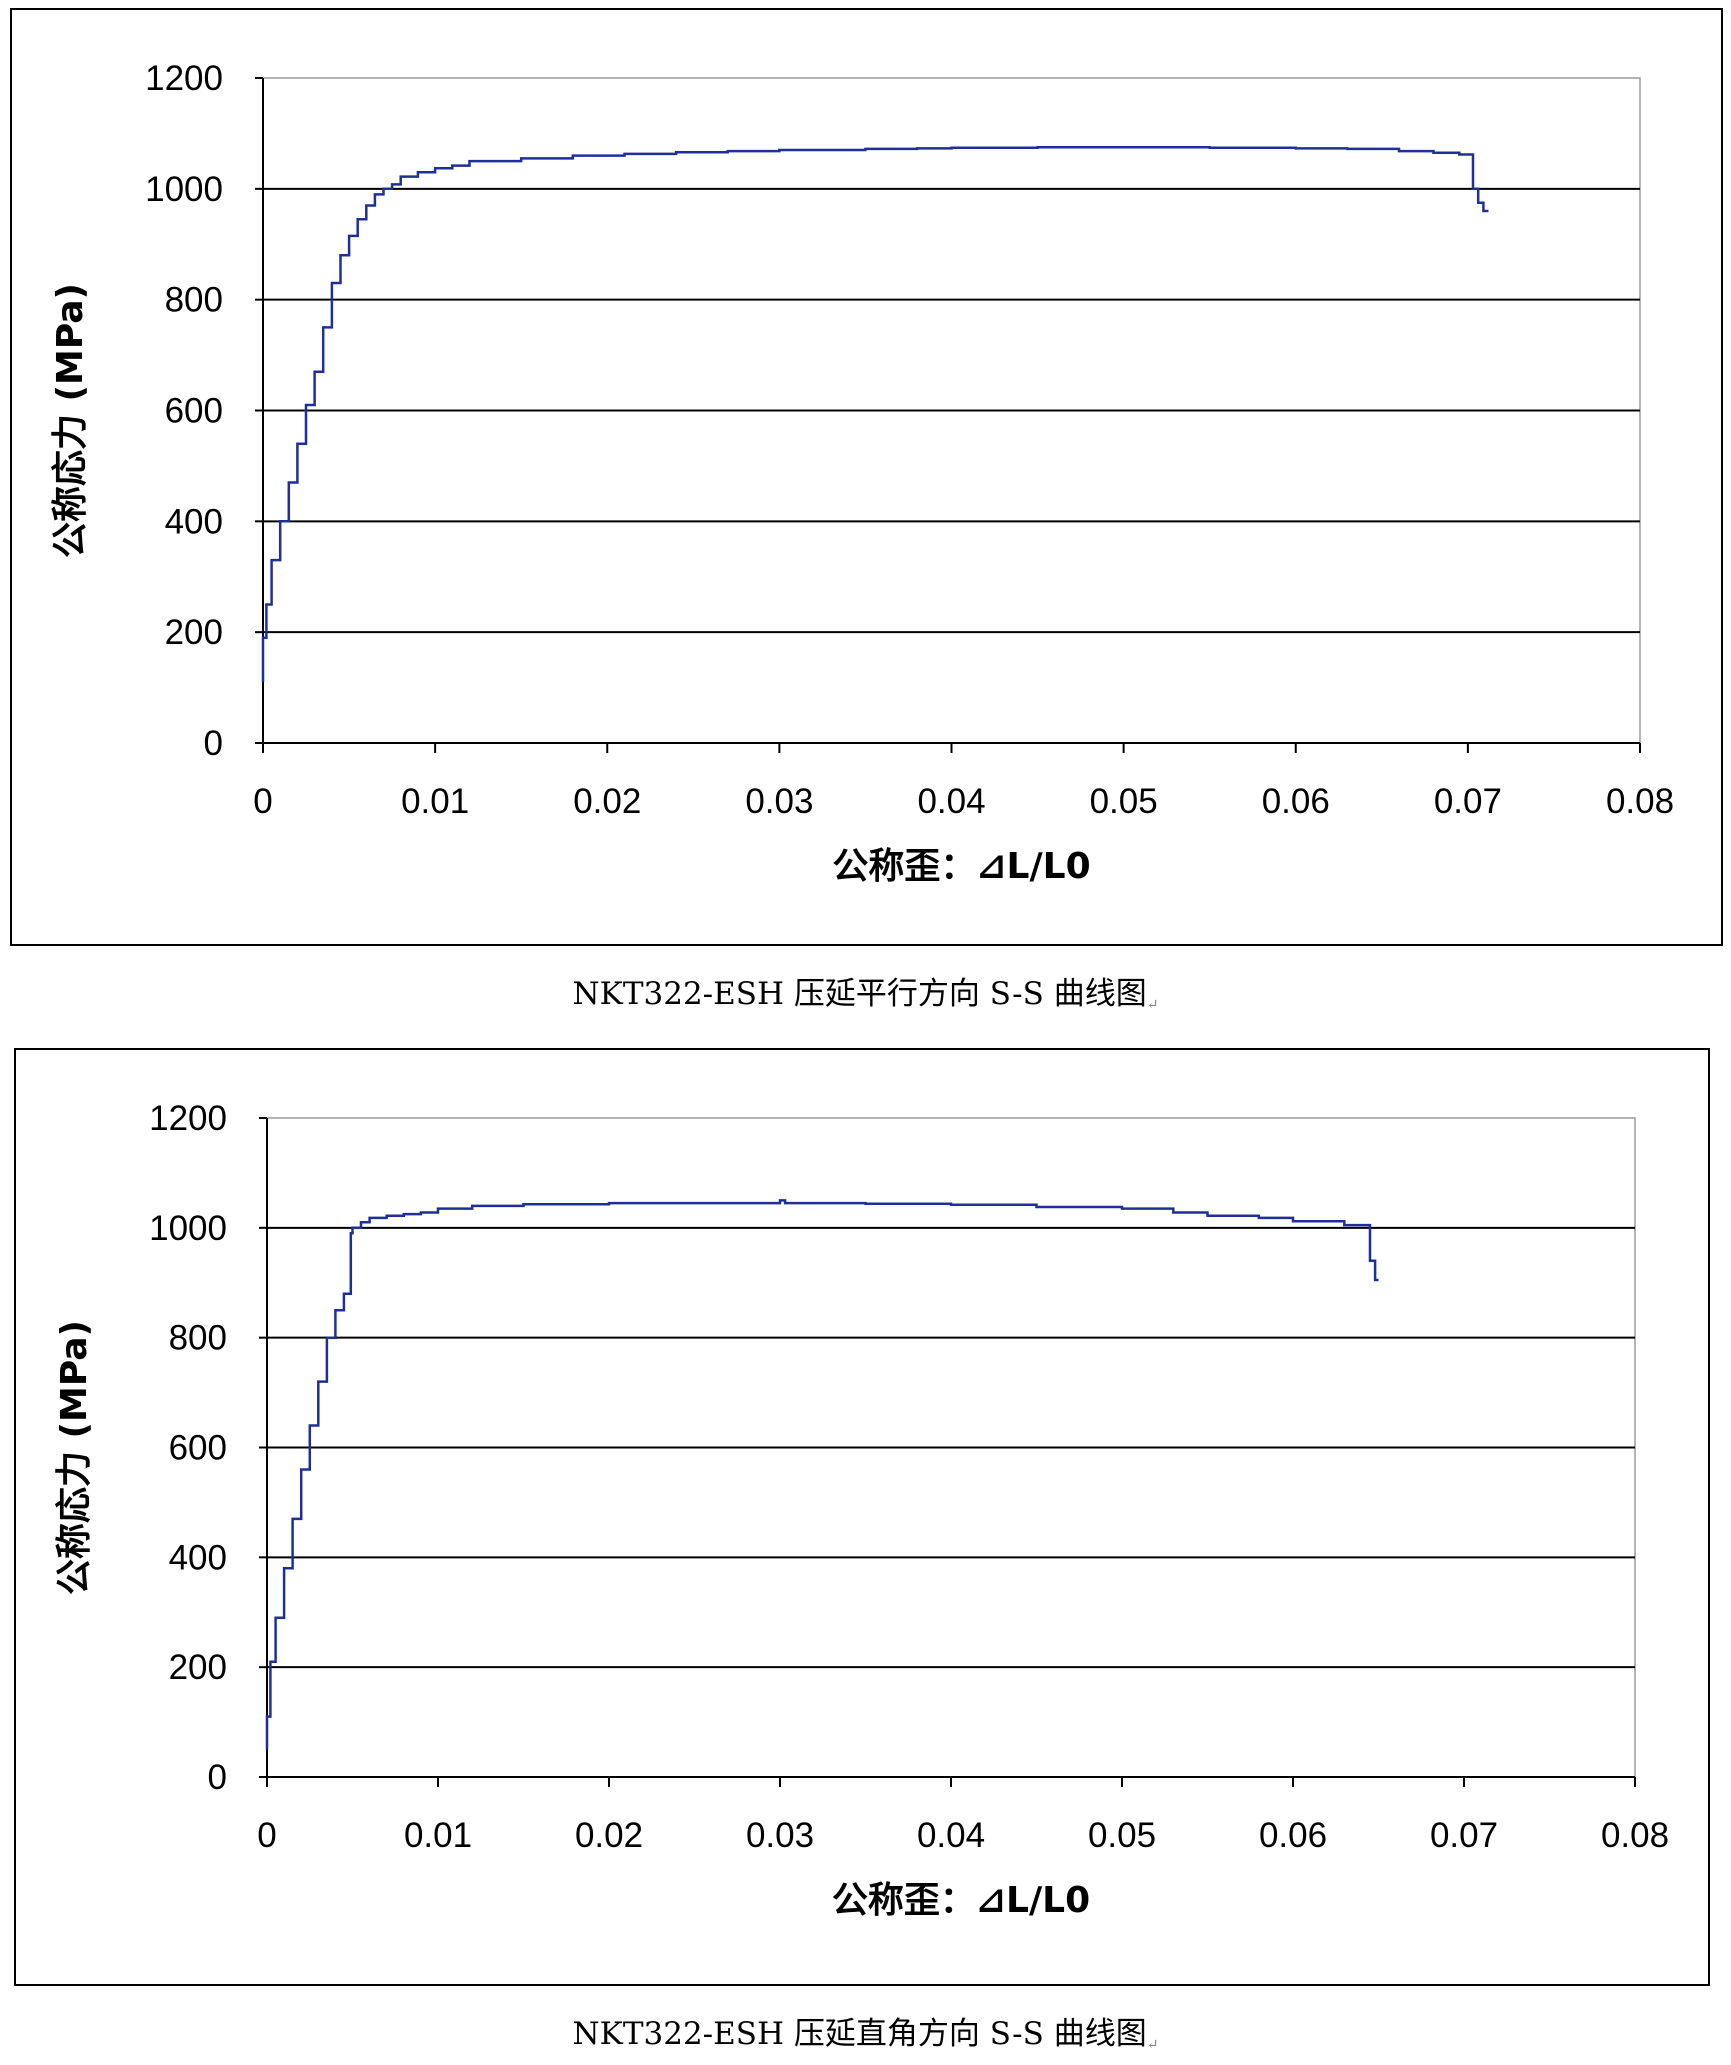 The height and width of the screenshot is (2065, 1731). I want to click on caption-perpendicular: NKT322-ESH 压延直角方向 S-S 曲线图↵, so click(865, 2030).